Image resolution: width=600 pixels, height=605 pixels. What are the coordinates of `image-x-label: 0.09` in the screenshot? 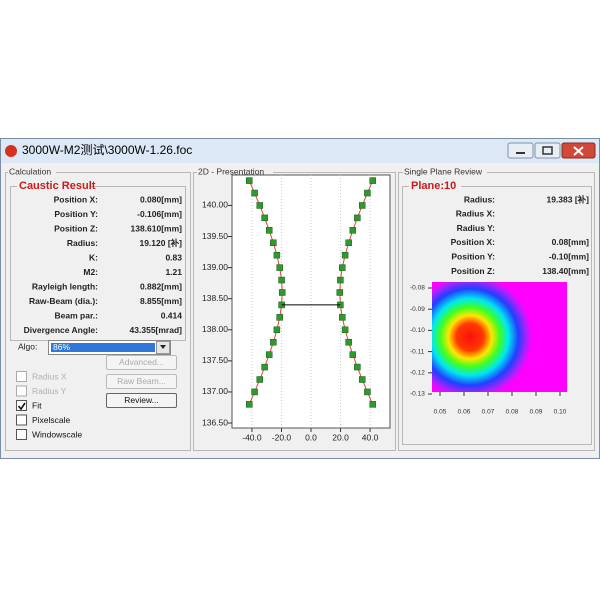 It's located at (536, 412).